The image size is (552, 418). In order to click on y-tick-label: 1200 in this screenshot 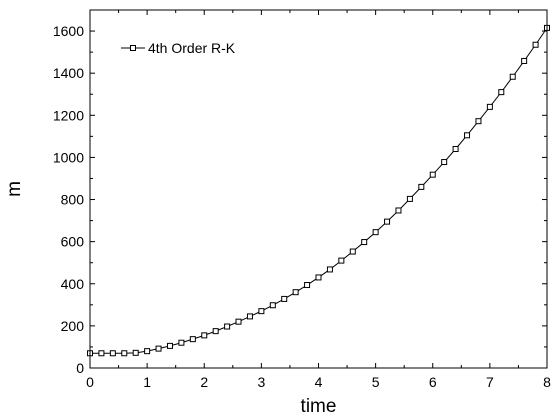, I will do `click(68, 115)`.